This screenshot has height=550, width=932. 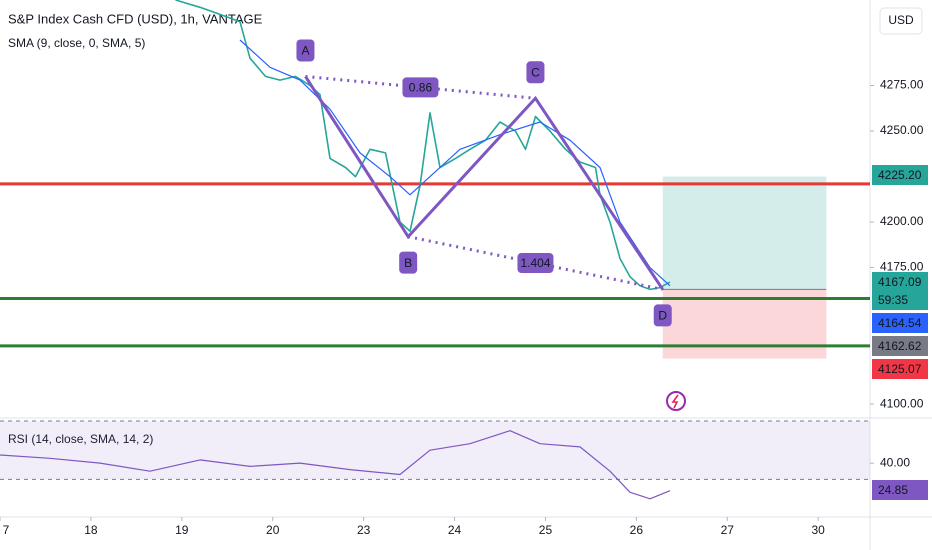 What do you see at coordinates (364, 530) in the screenshot?
I see `x-tick-label: 23` at bounding box center [364, 530].